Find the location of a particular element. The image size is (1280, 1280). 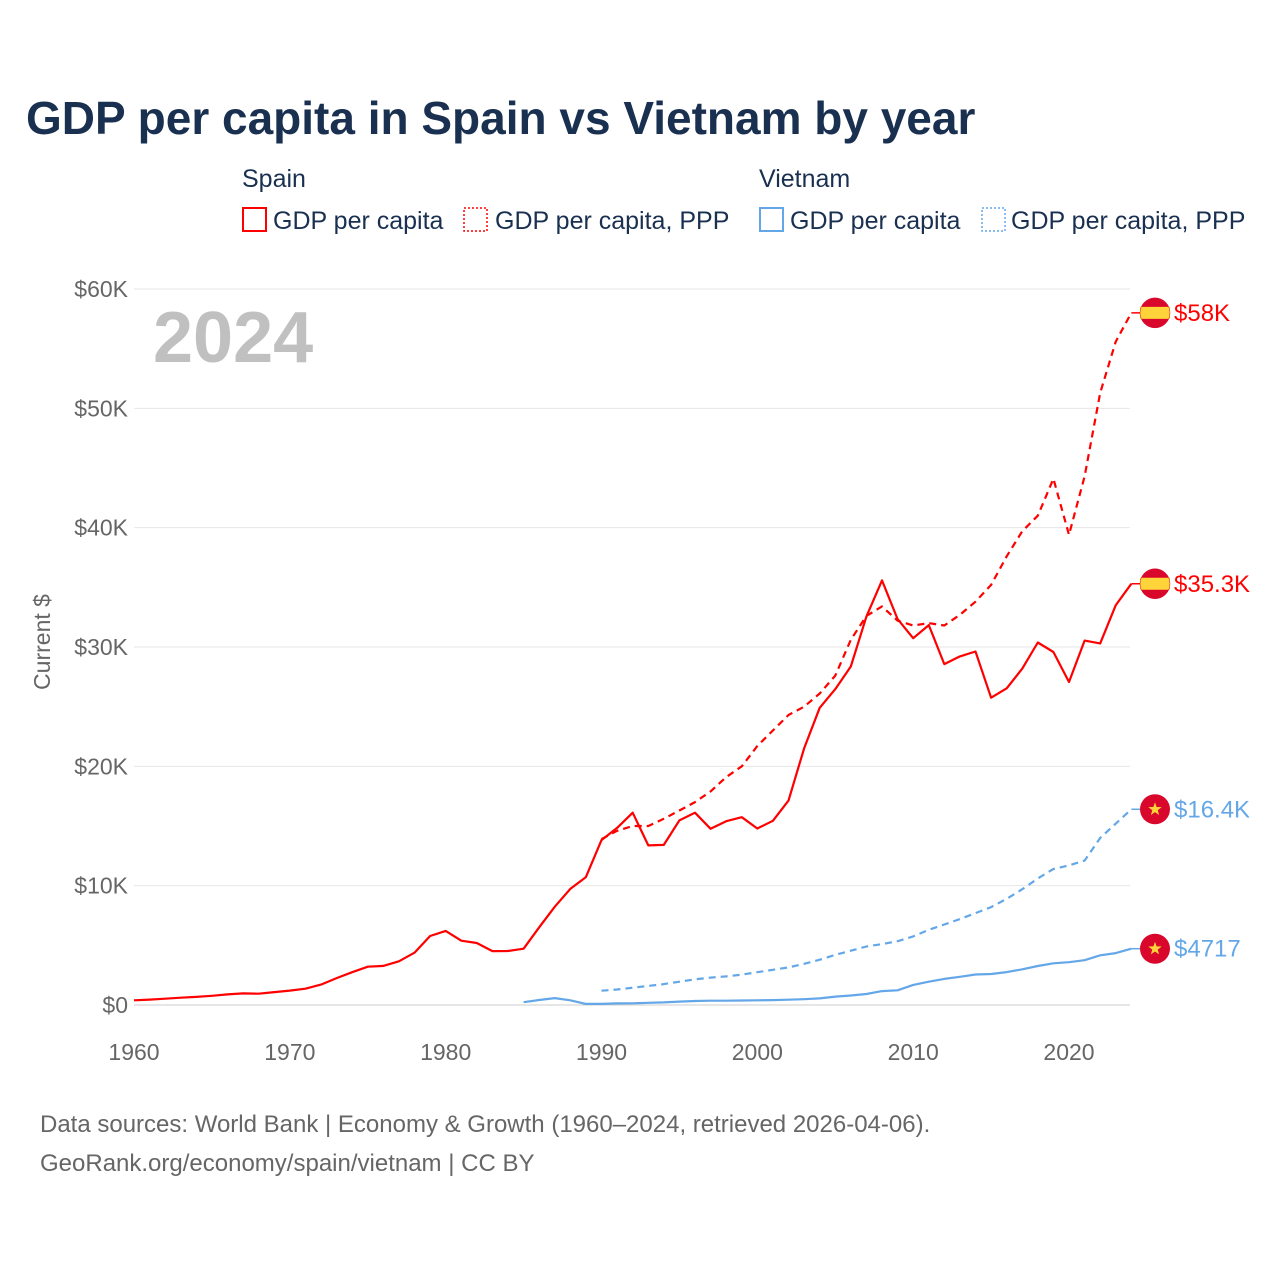

x-tick-label: 2020 is located at coordinates (1068, 1052).